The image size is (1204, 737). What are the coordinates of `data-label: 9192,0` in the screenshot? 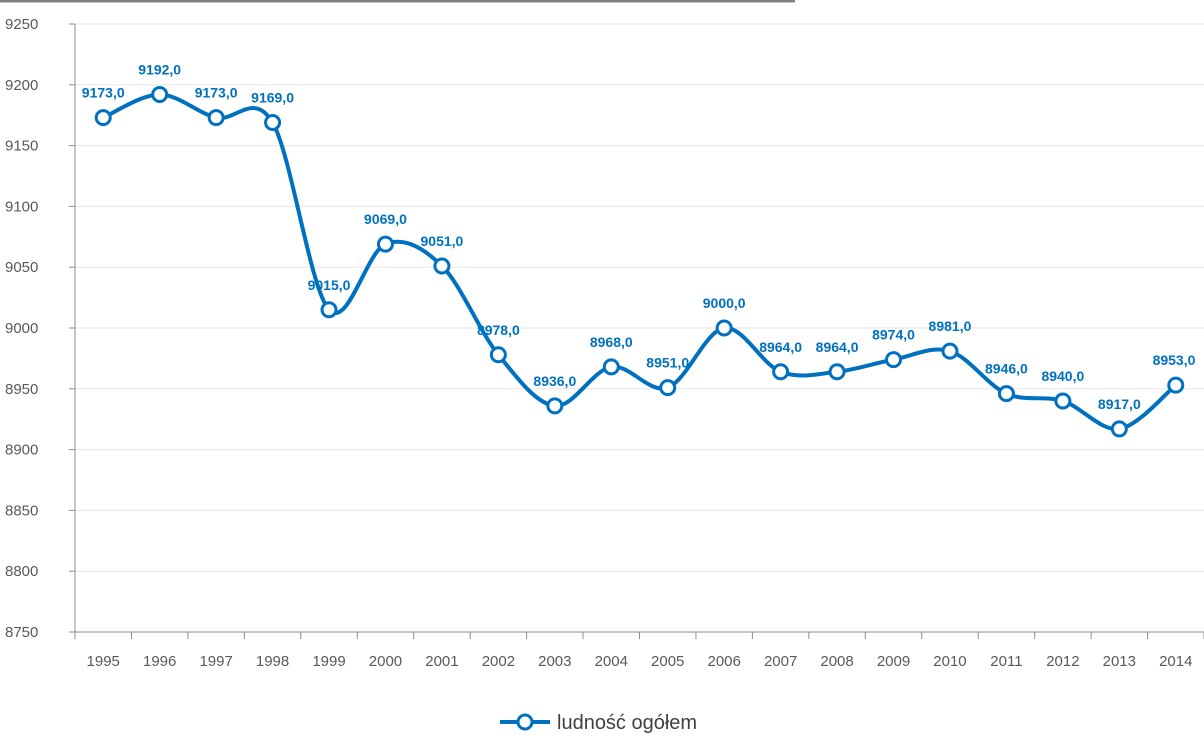 It's located at (159, 70).